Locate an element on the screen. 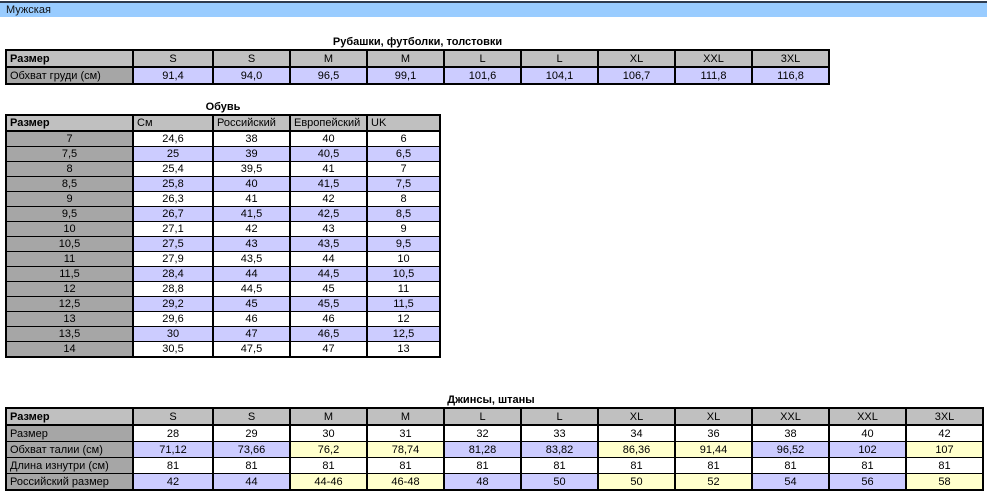 The image size is (987, 501). data-cell: 46,5 is located at coordinates (328, 334).